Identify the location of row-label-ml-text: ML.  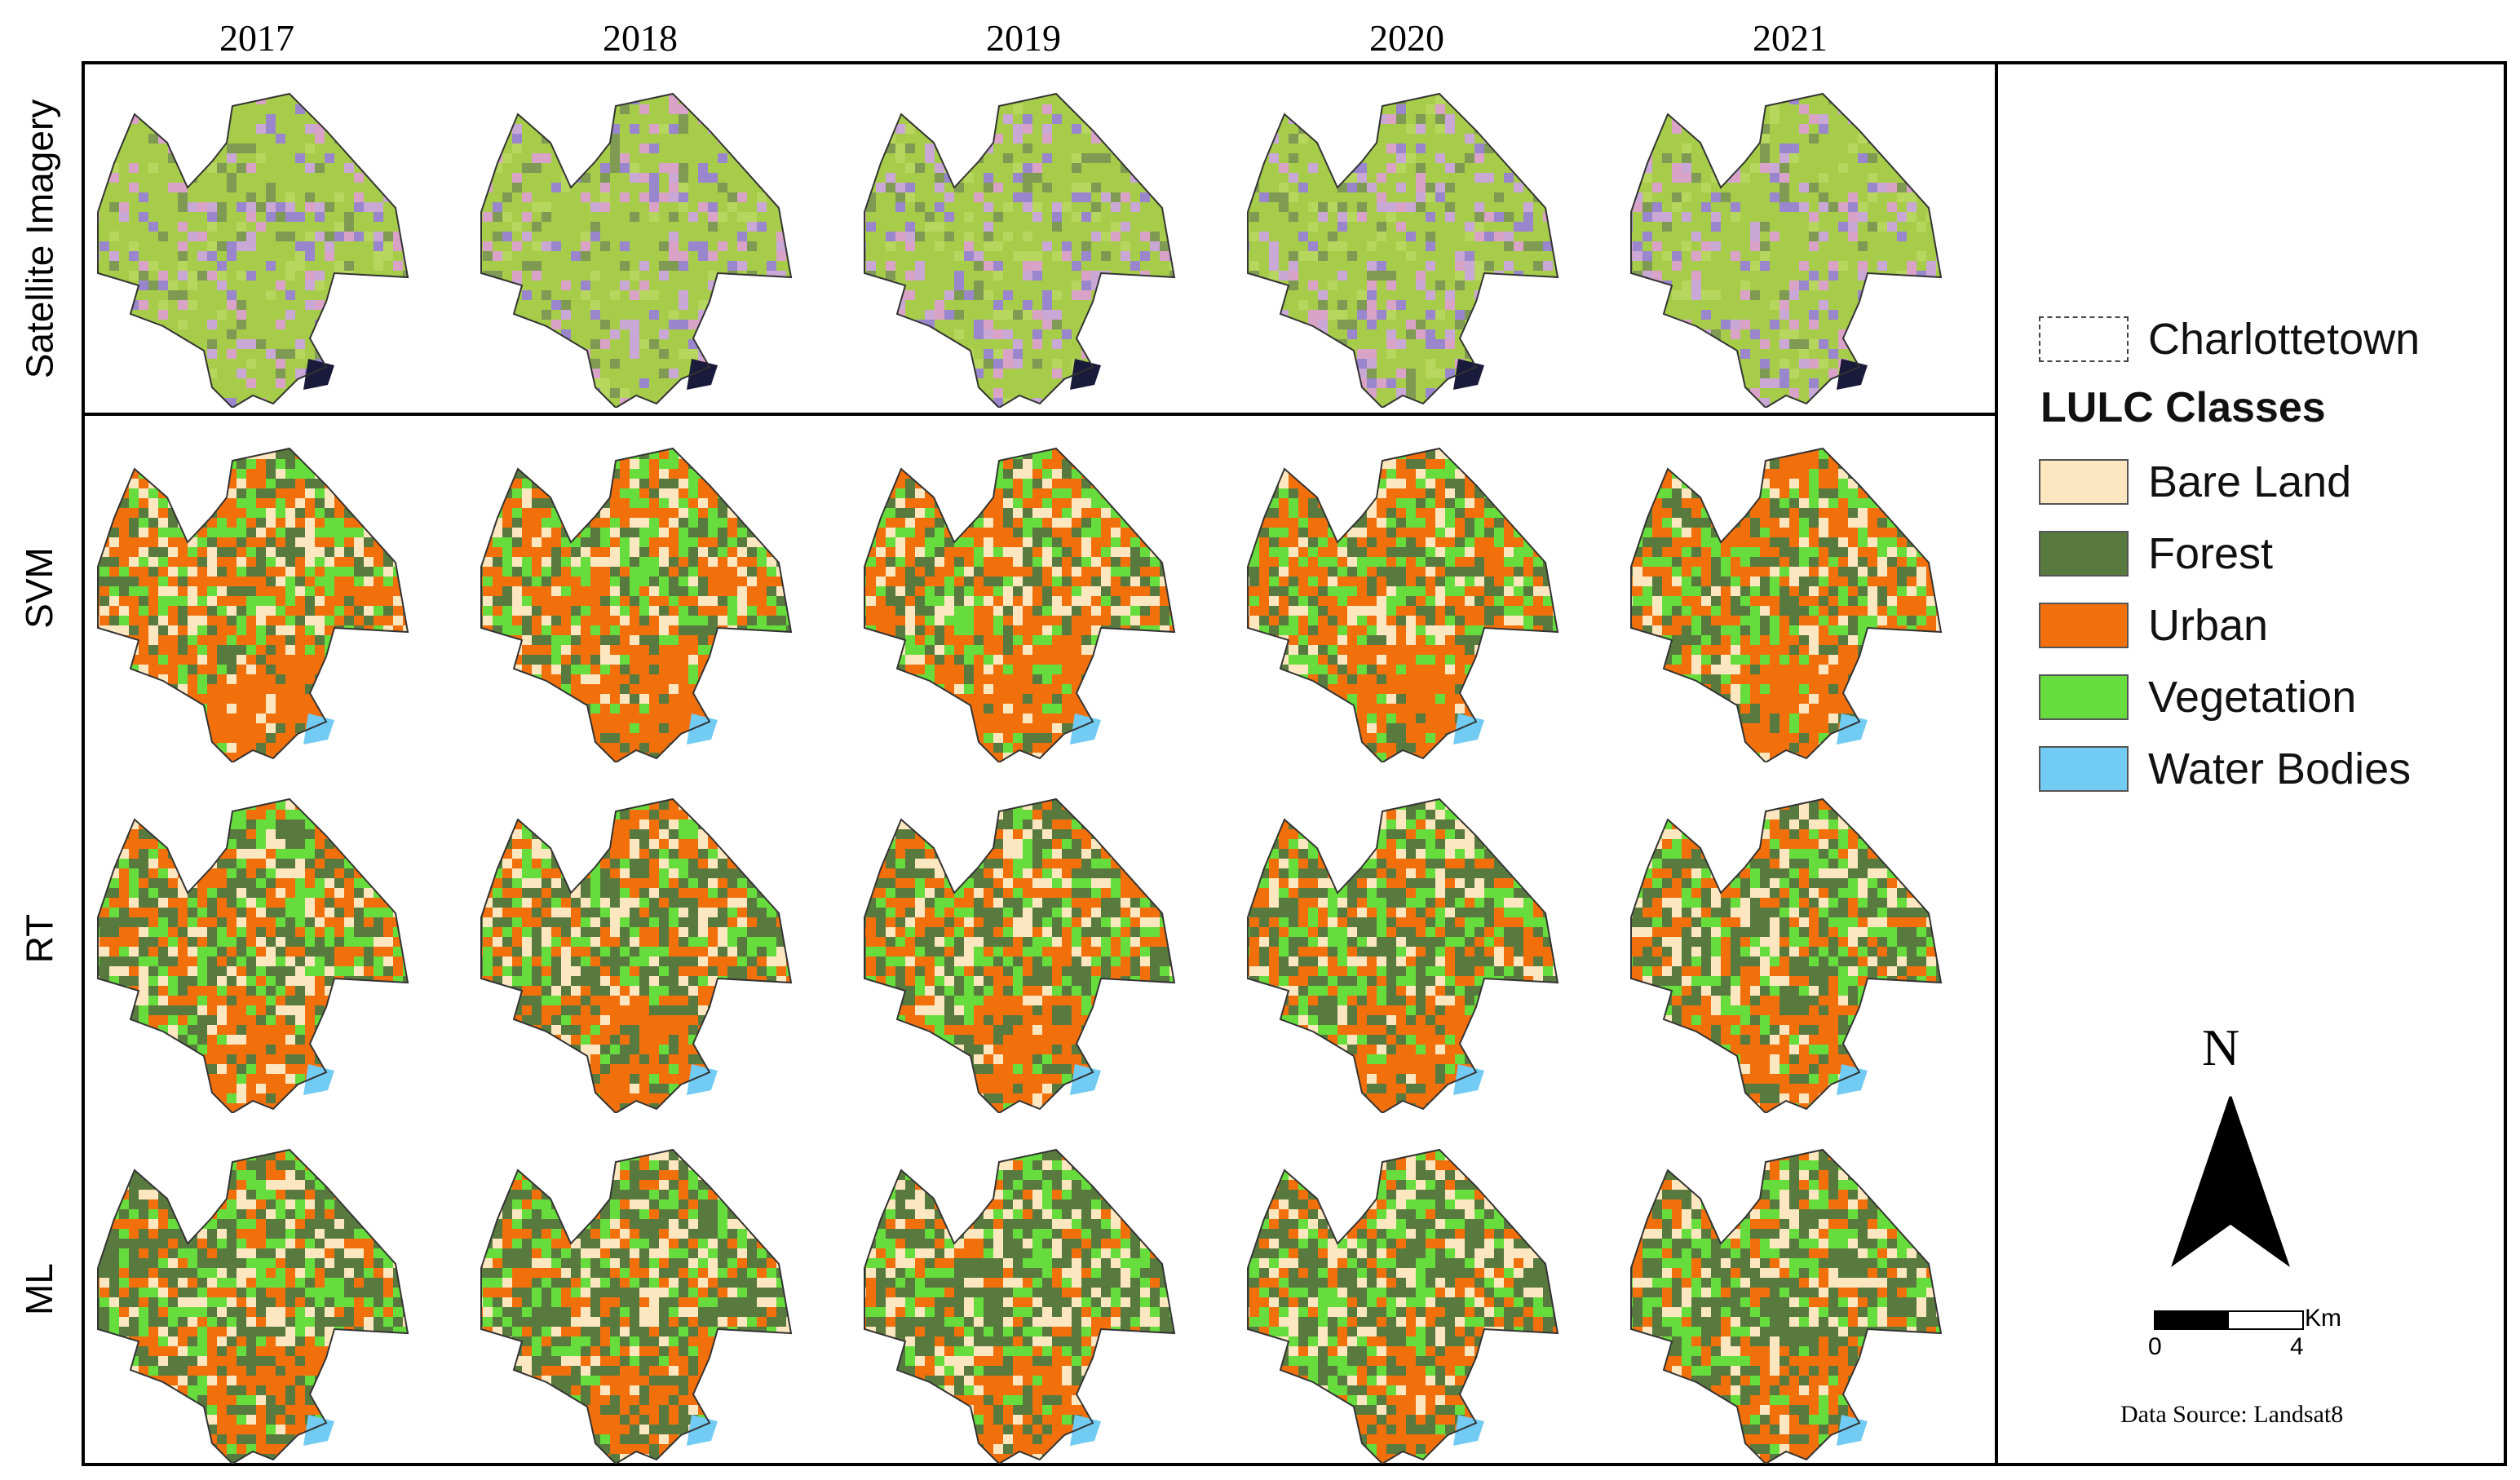
(39, 1289).